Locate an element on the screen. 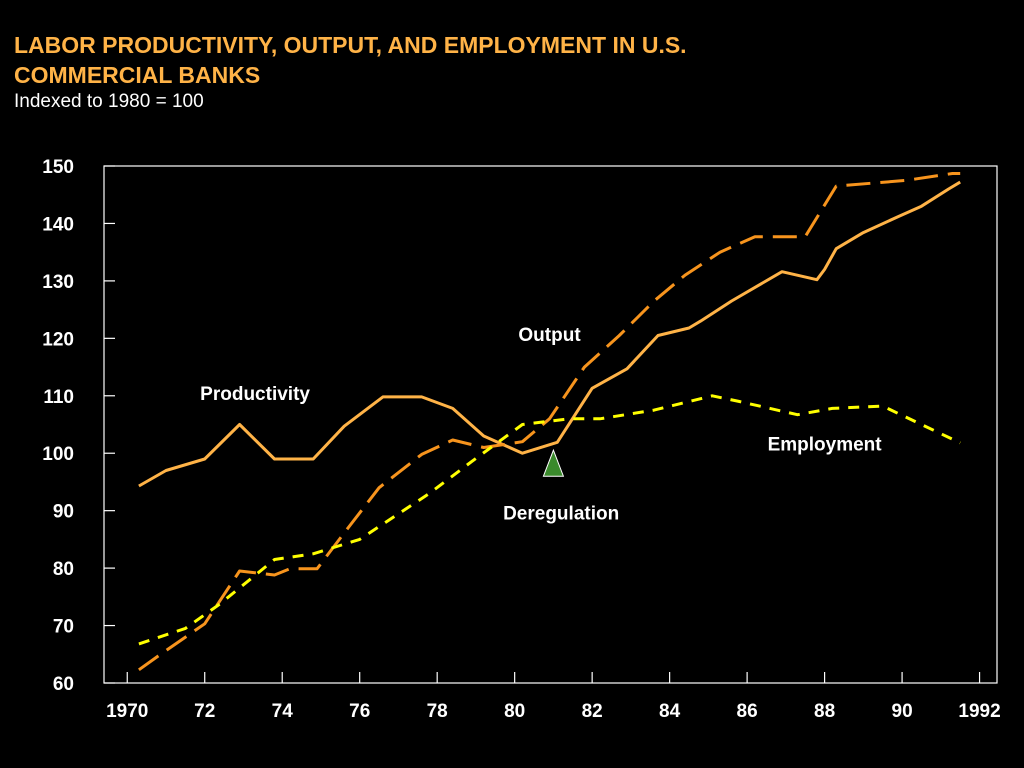 This screenshot has width=1024, height=768. marker-layer is located at coordinates (553, 462).